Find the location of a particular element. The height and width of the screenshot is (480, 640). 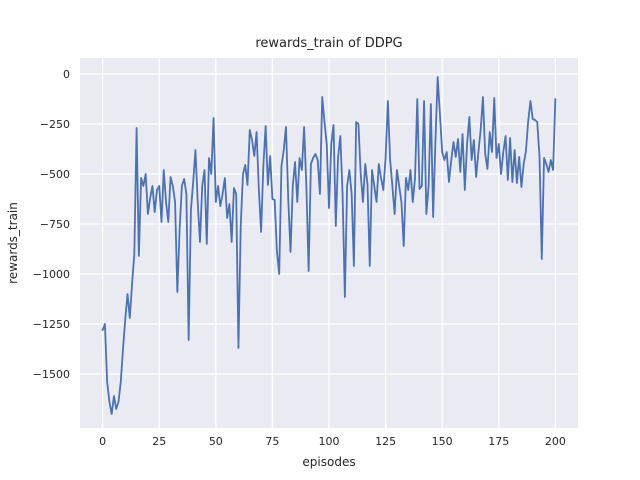

y-tick-label: −1500 is located at coordinates (51, 374).